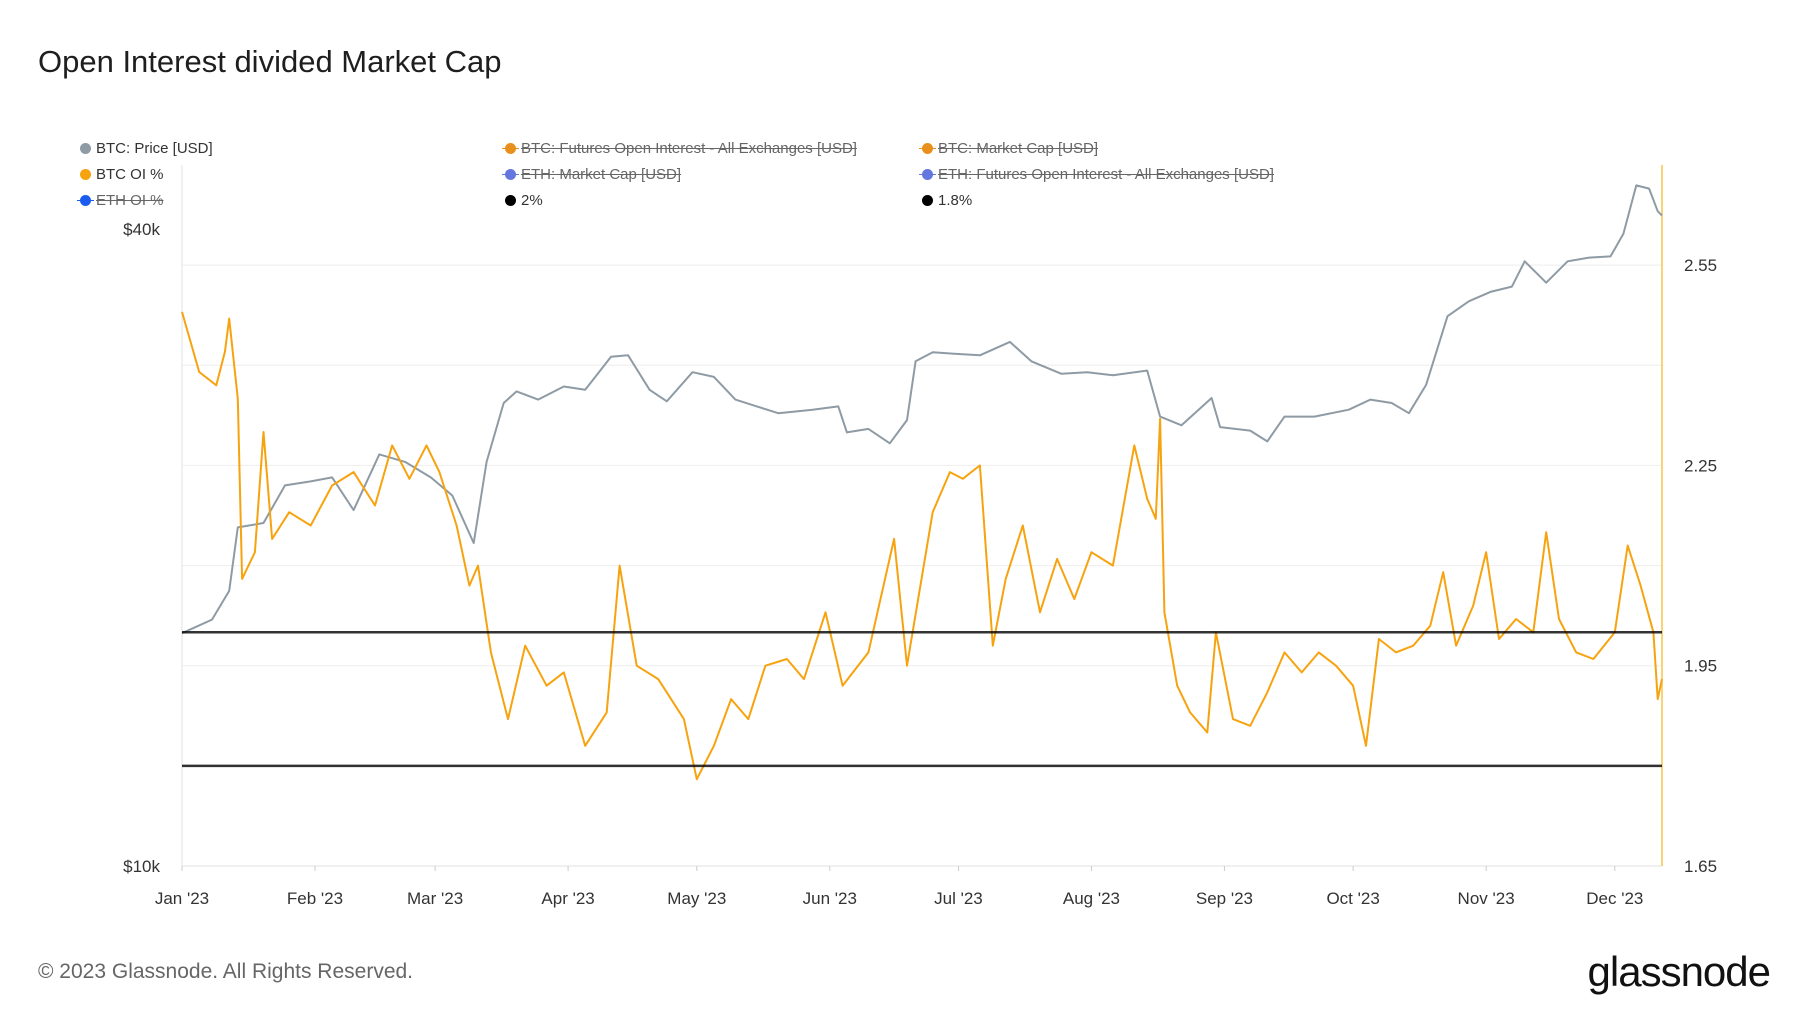 The height and width of the screenshot is (1013, 1800). I want to click on legend-label: BTC: Market Cap [USD], so click(1018, 148).